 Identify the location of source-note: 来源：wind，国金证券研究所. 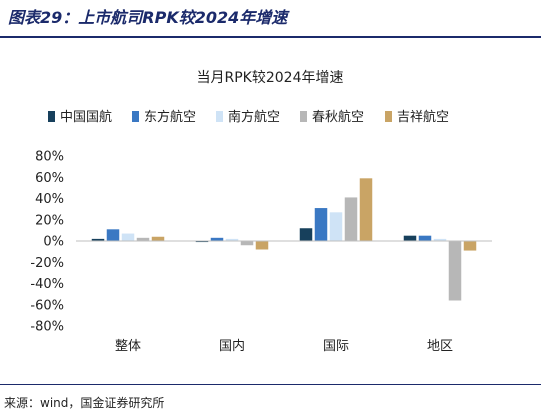
(84, 403).